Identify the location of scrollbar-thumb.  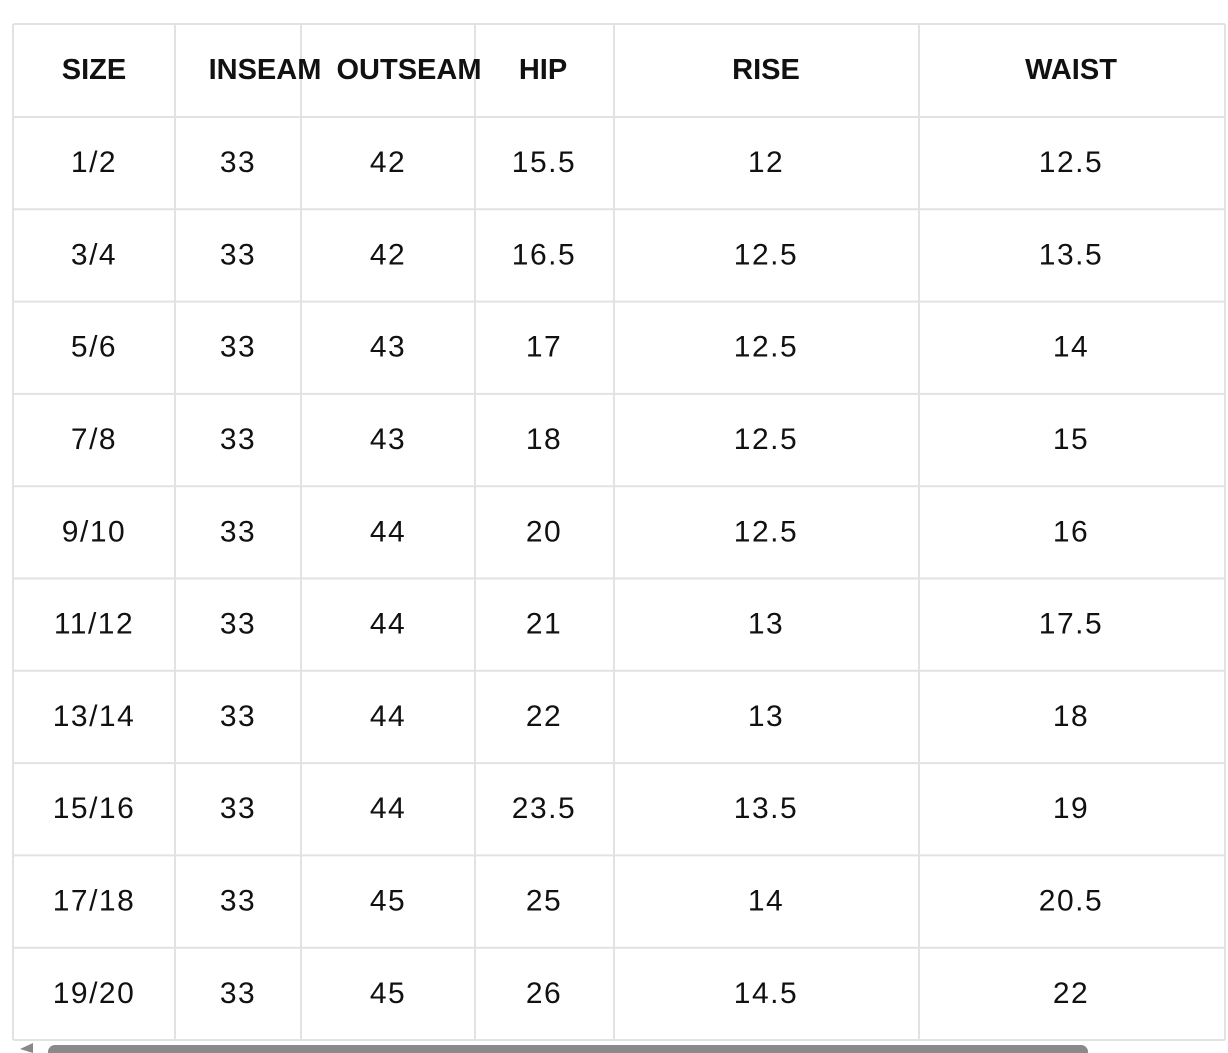
(568, 1049).